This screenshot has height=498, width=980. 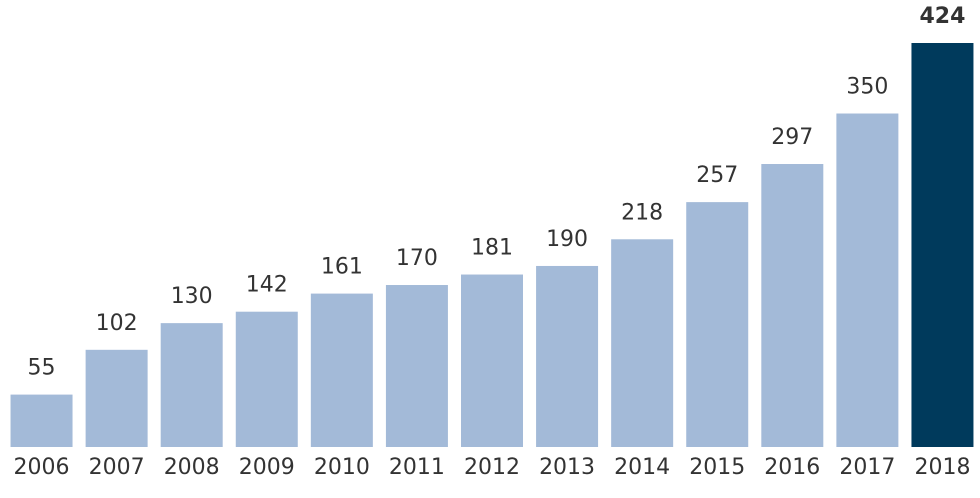 I want to click on value-label: 170, so click(x=417, y=258).